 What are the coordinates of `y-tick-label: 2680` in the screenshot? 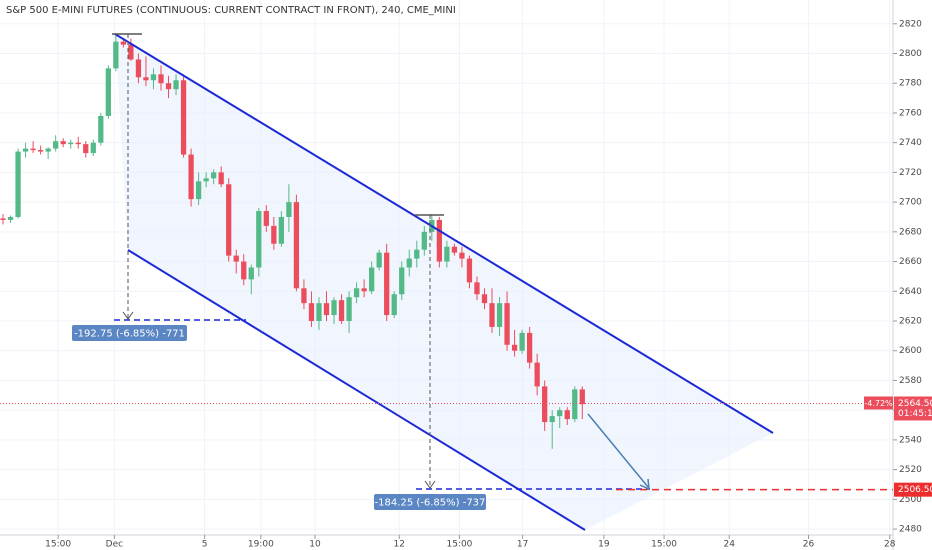 It's located at (910, 232).